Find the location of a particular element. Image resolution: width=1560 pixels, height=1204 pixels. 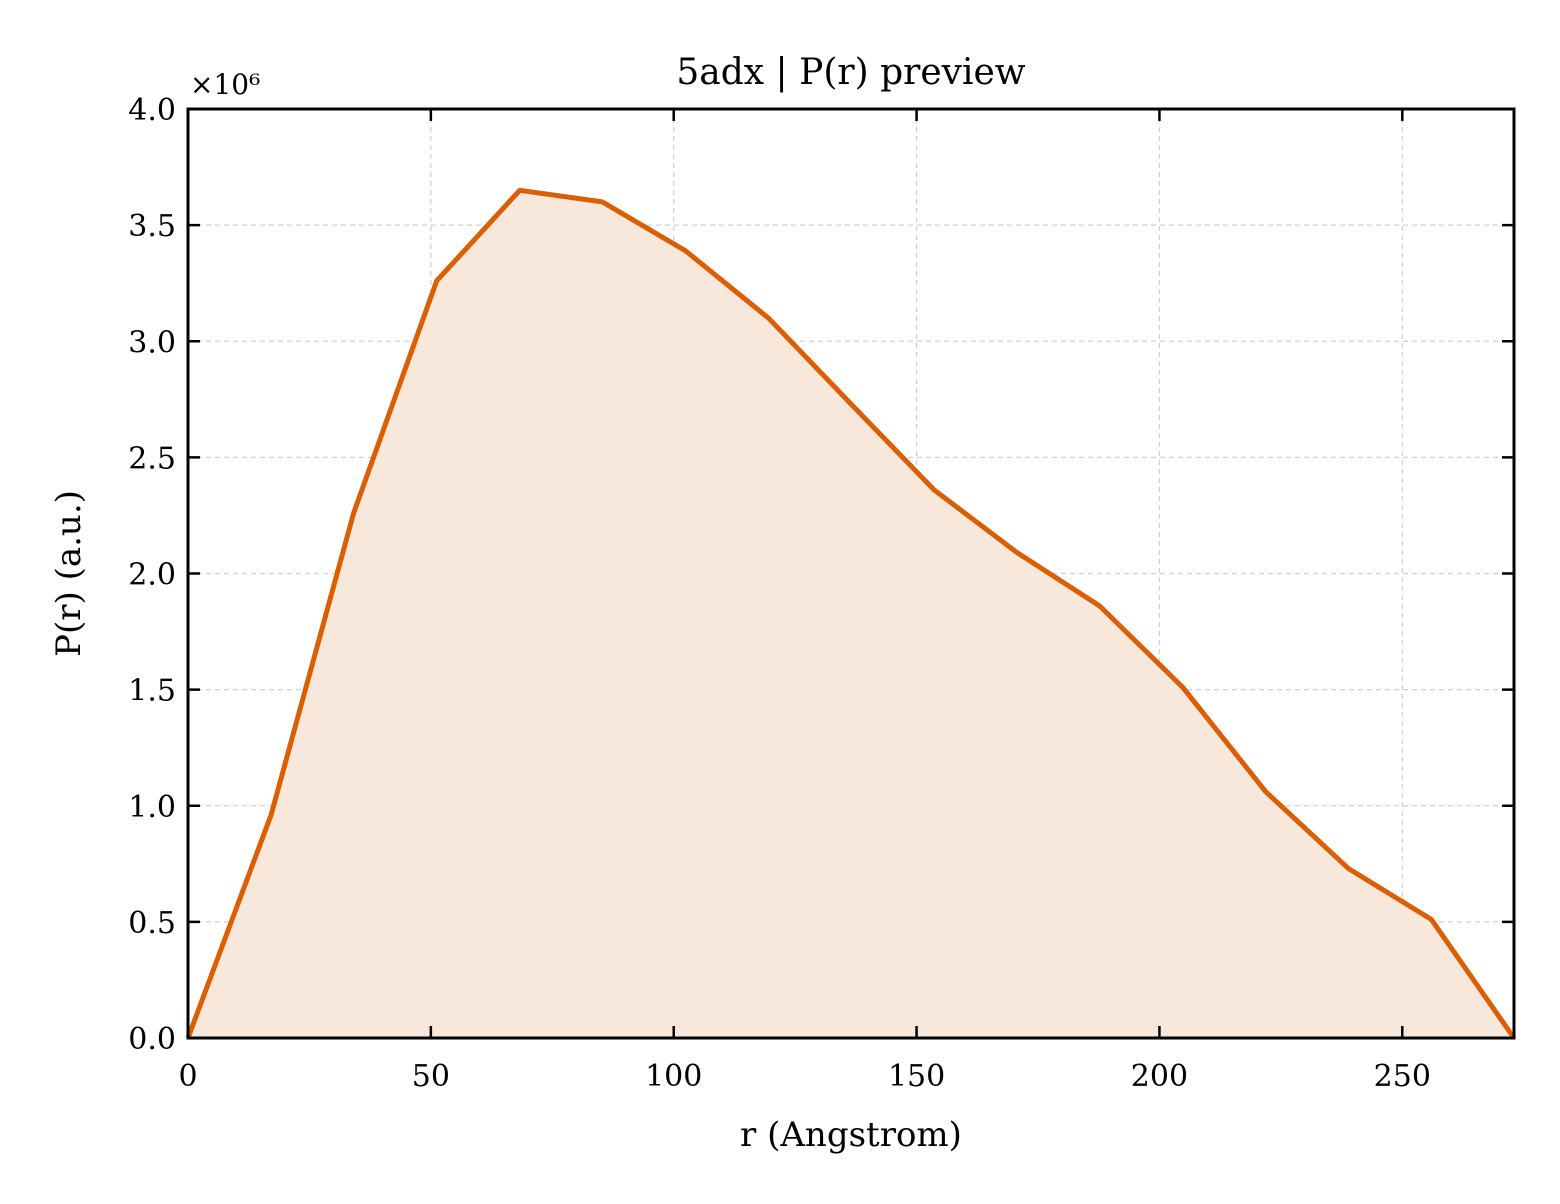

y-tick-label: 0.5 is located at coordinates (152, 923).